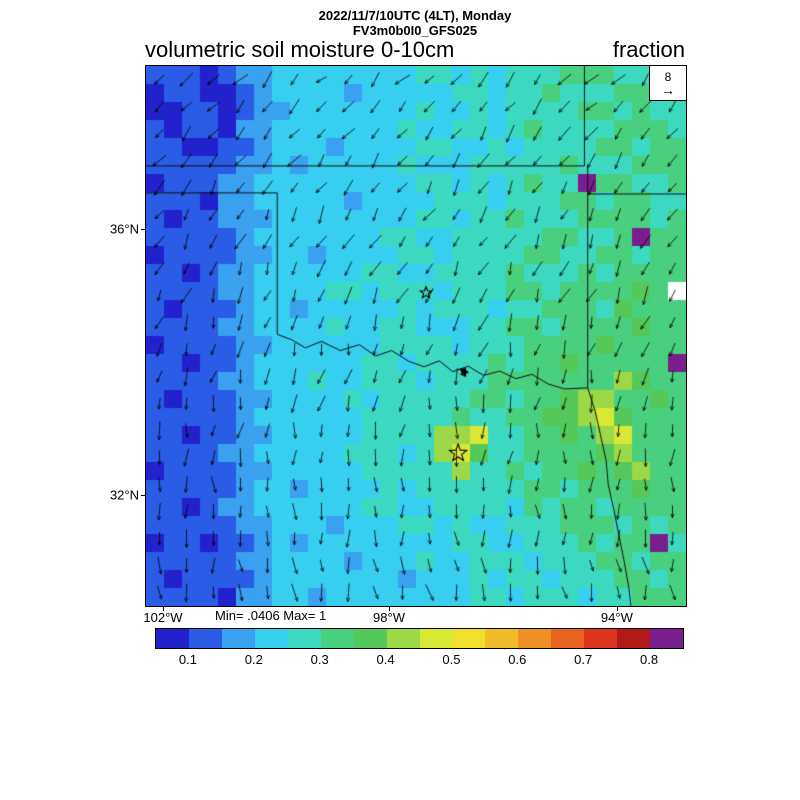 The height and width of the screenshot is (800, 800). What do you see at coordinates (389, 617) in the screenshot?
I see `lon-axis-label: 98°W` at bounding box center [389, 617].